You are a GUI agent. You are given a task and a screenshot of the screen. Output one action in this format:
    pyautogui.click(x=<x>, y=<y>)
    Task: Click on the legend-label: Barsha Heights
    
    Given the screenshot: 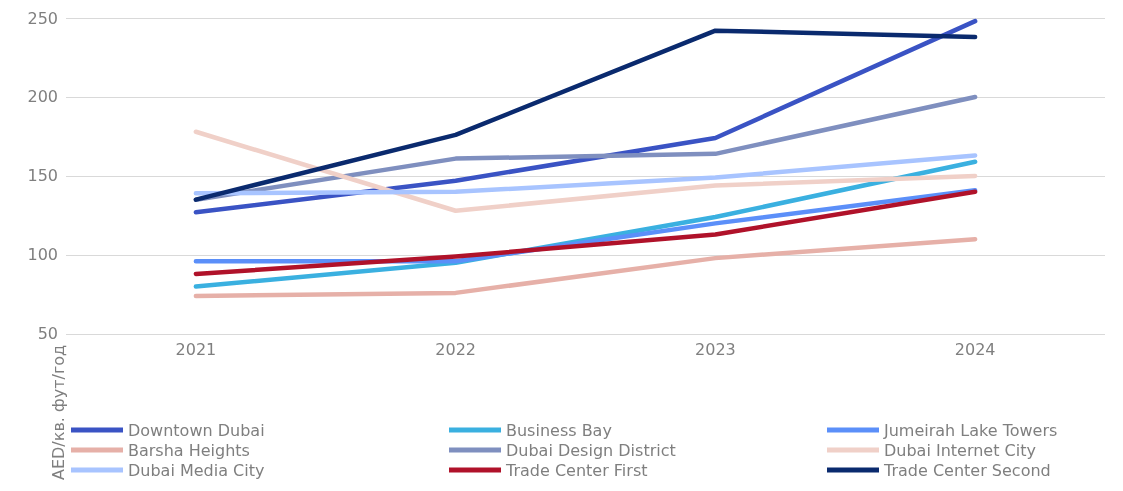 What is the action you would take?
    pyautogui.click(x=189, y=450)
    